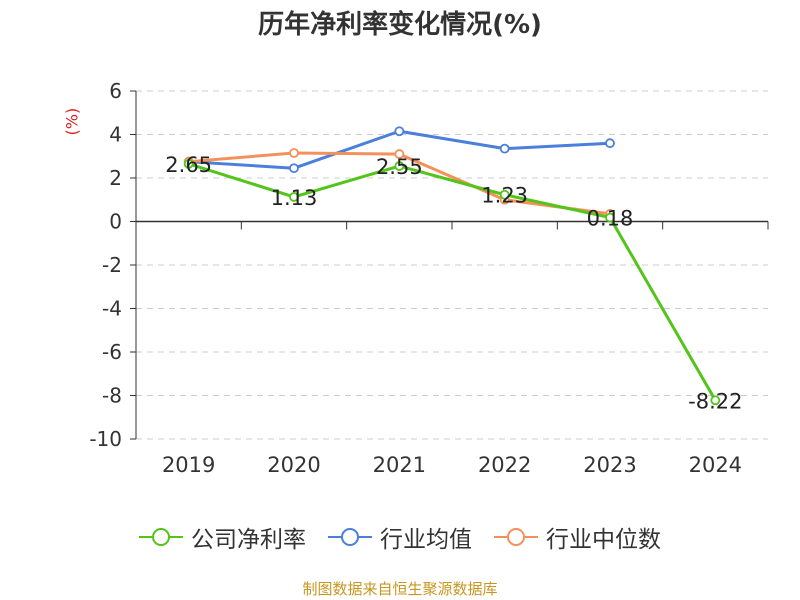  I want to click on legend-item-industry-median: 行业中位数, so click(577, 537).